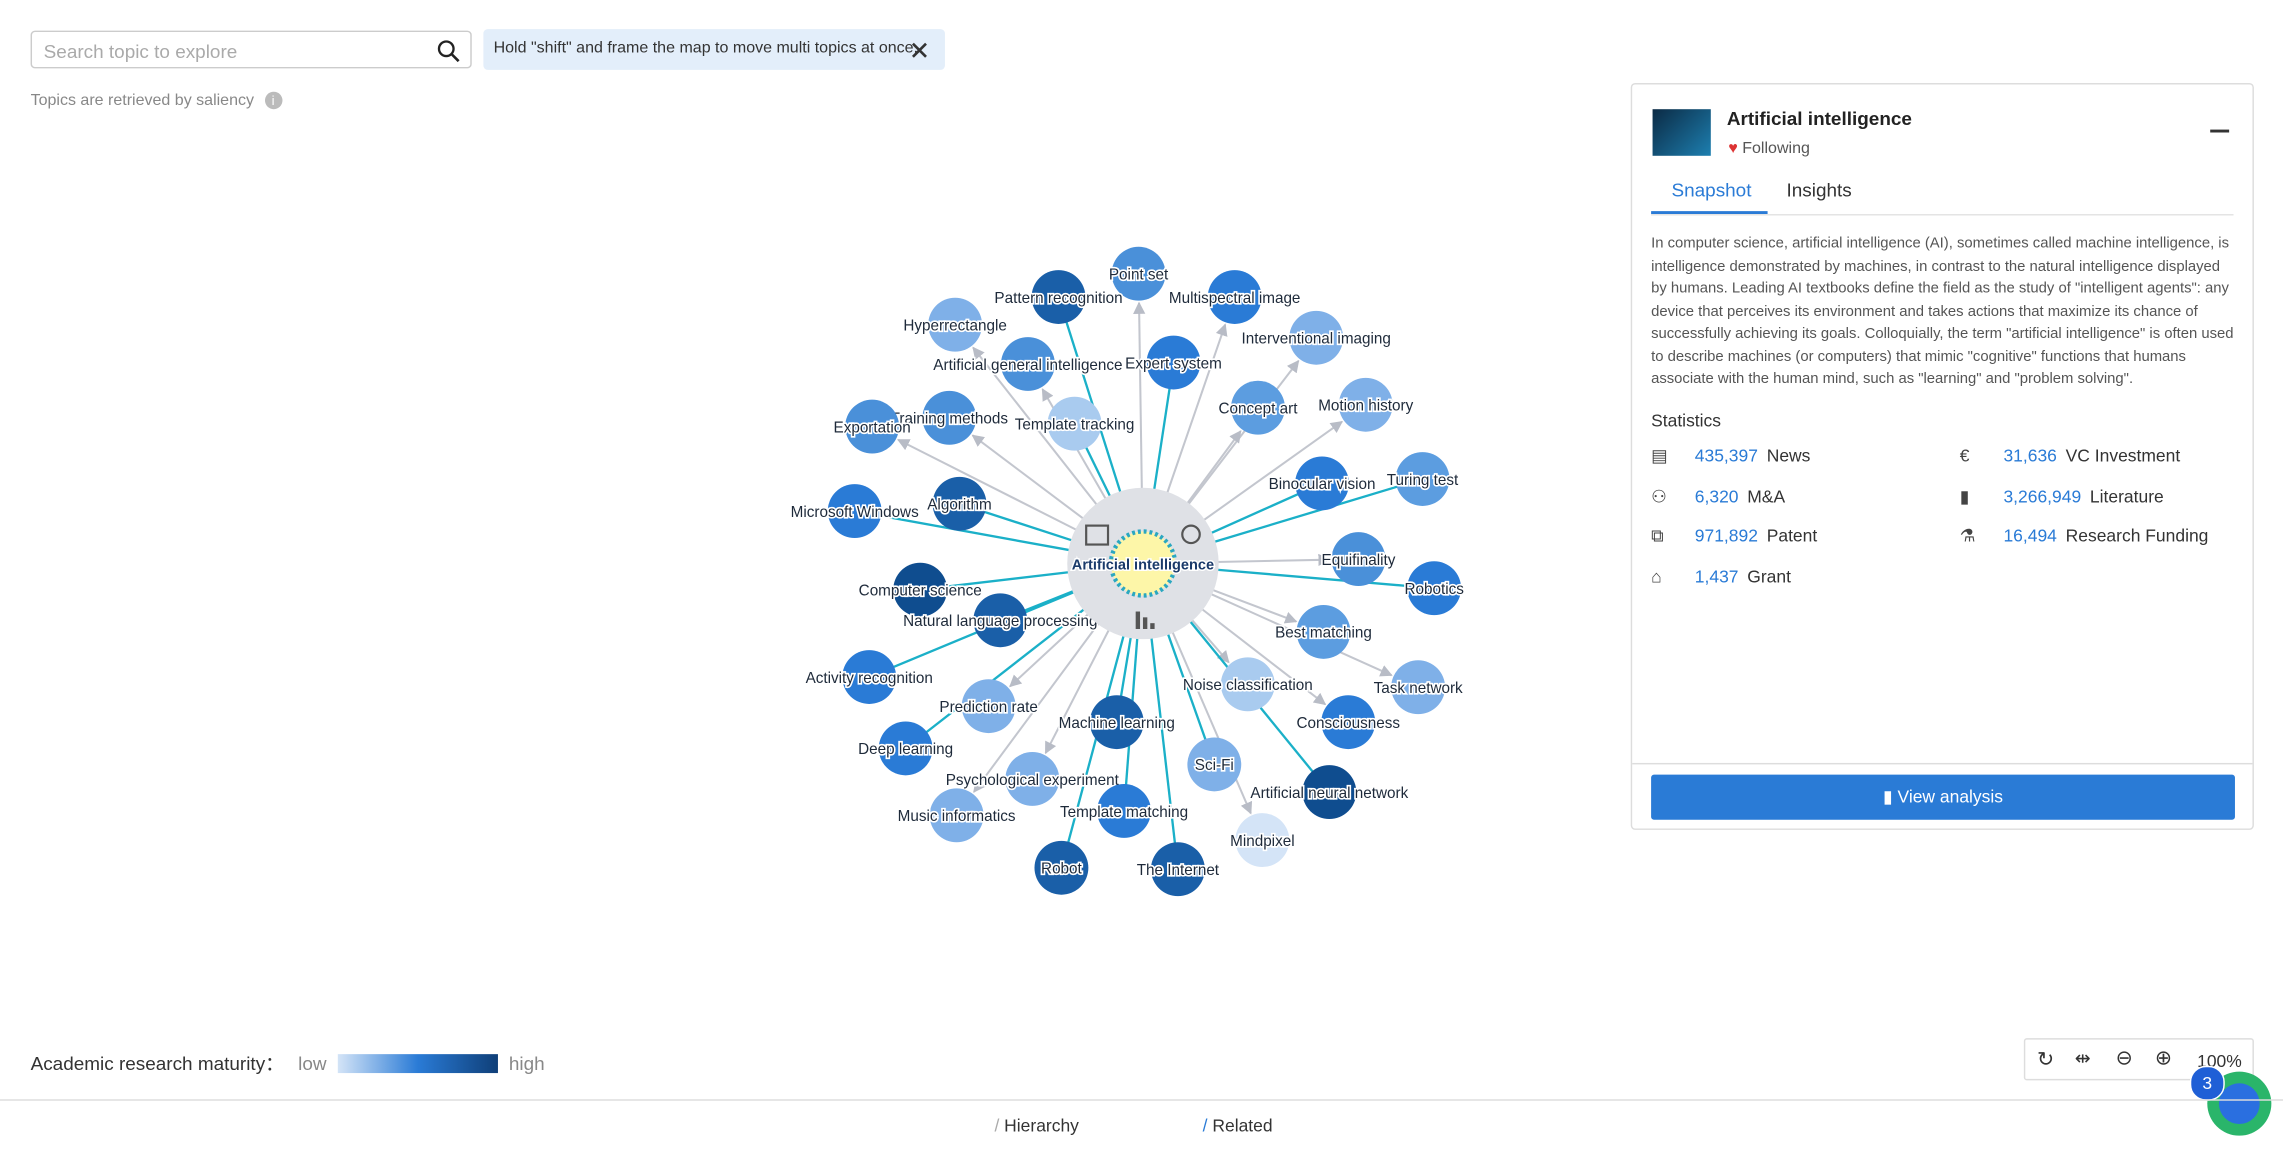 The image size is (2283, 1149). What do you see at coordinates (1726, 536) in the screenshot?
I see `stat-value: 971,892` at bounding box center [1726, 536].